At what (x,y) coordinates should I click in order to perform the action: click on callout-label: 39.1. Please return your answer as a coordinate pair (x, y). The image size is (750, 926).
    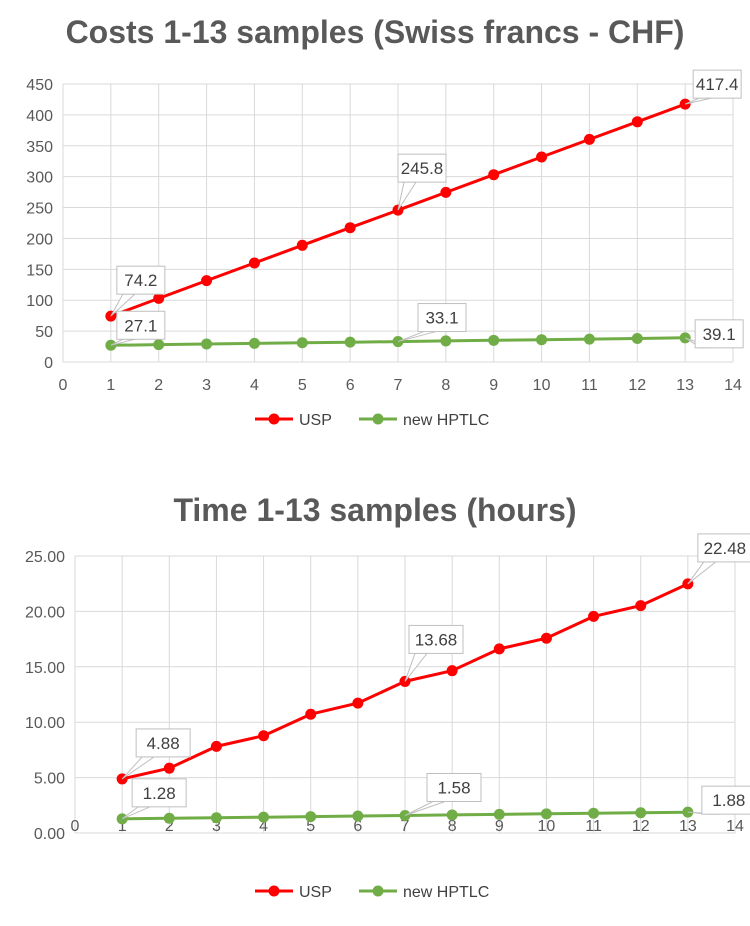
    Looking at the image, I should click on (719, 334).